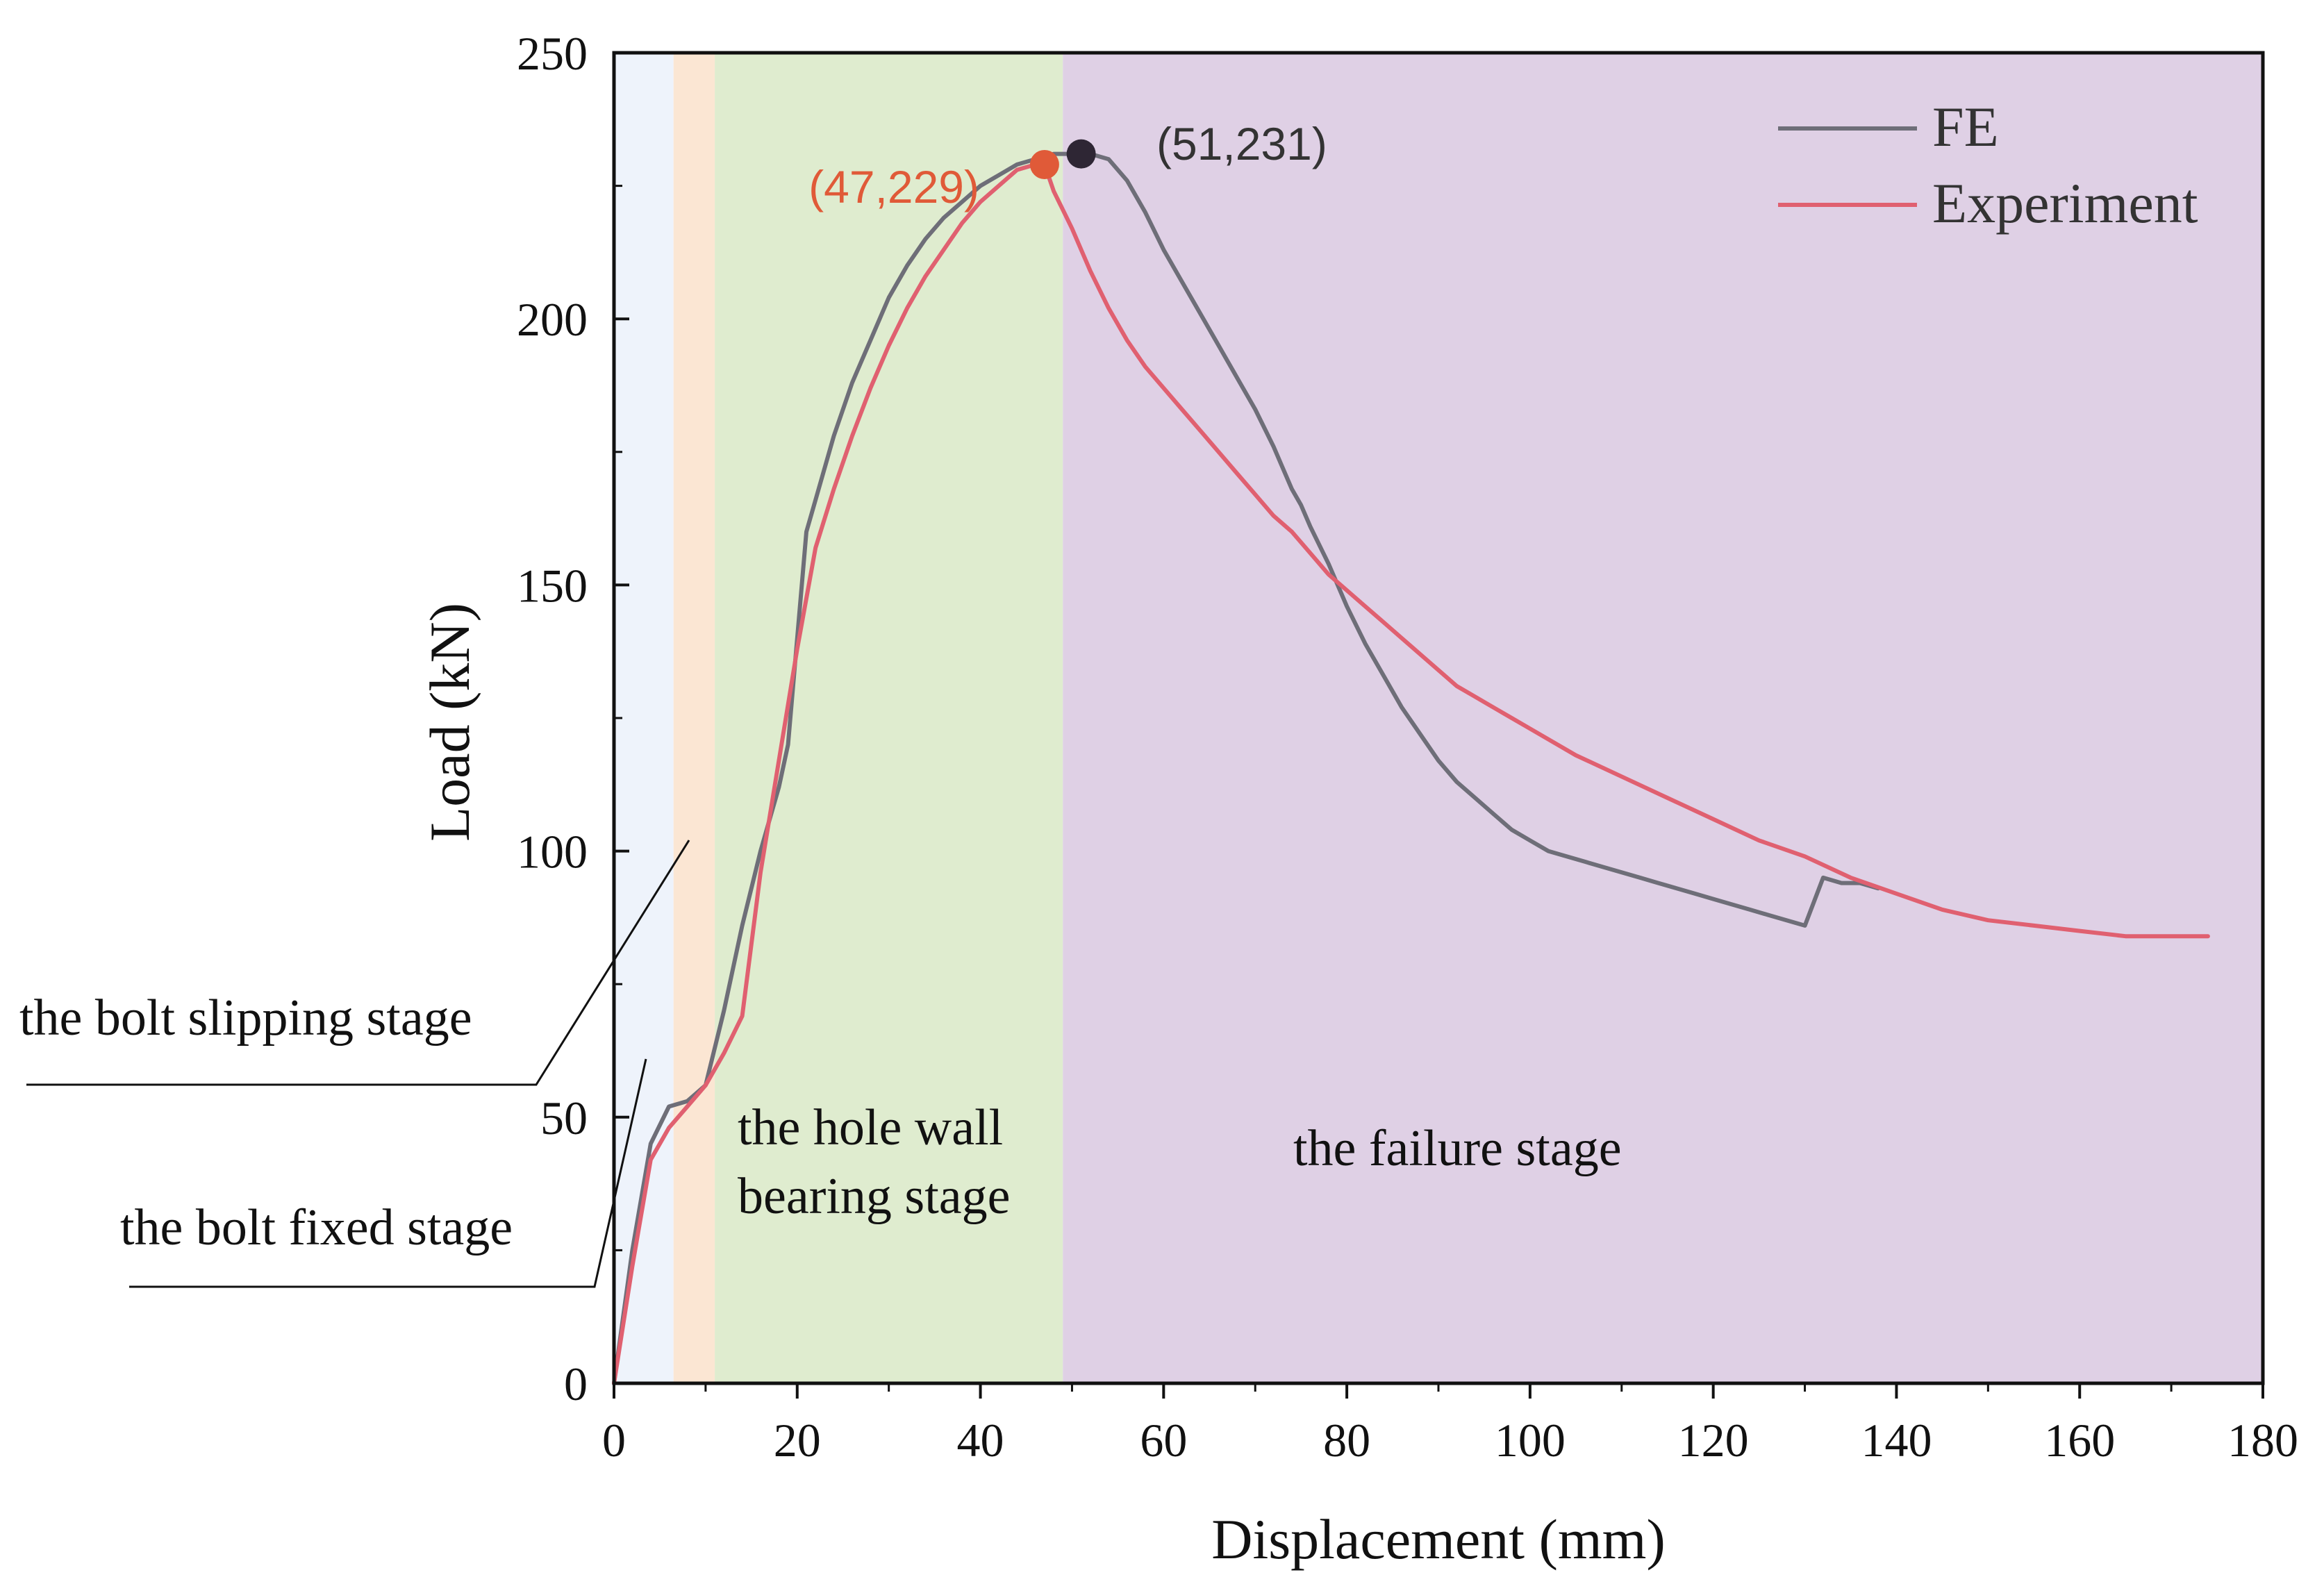  Describe the element at coordinates (893, 186) in the screenshot. I see `experiment-peak-label: (47,229)` at that location.